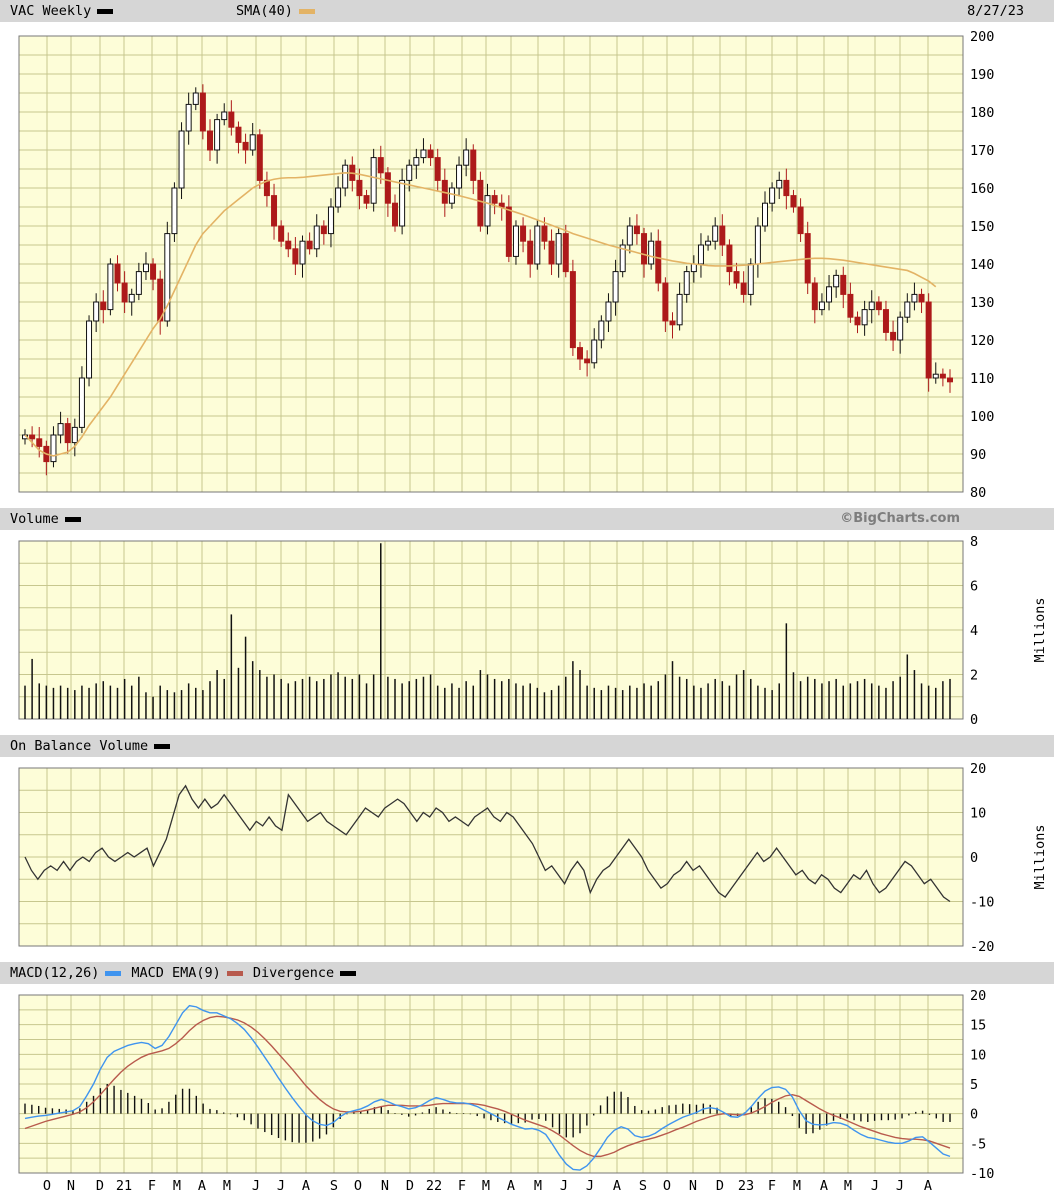 This screenshot has width=1054, height=1200. Describe the element at coordinates (995, 11) in the screenshot. I see `chart-date: 8/27/23` at that location.